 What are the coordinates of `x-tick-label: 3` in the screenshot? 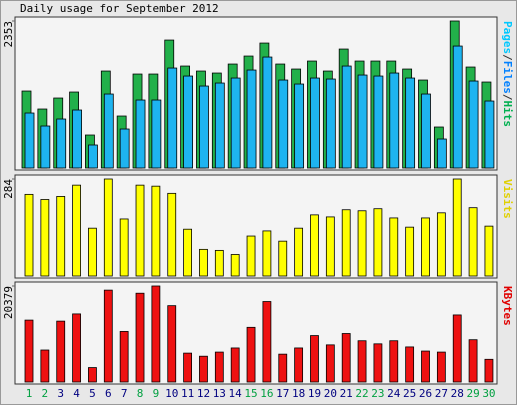 It's located at (60, 393).